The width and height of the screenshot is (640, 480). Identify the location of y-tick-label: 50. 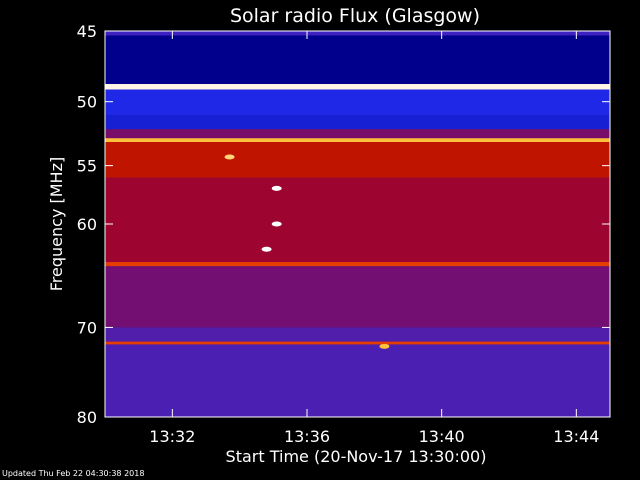
(87, 102).